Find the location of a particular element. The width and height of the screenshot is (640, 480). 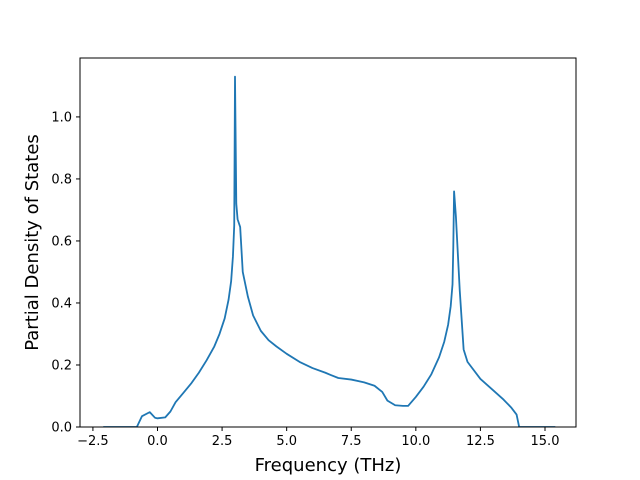

x-tick-label: 10.0 is located at coordinates (415, 441).